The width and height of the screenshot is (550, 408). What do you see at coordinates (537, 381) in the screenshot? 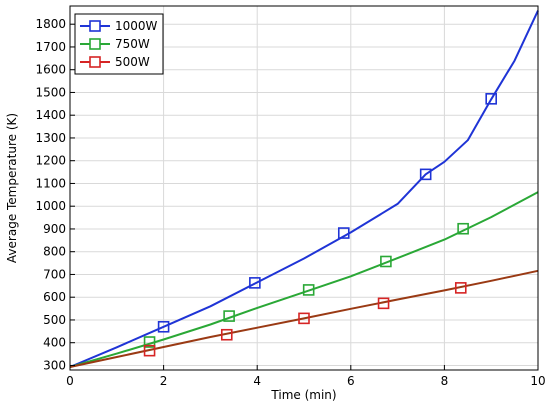
I see `x-tick-label: 10` at bounding box center [537, 381].